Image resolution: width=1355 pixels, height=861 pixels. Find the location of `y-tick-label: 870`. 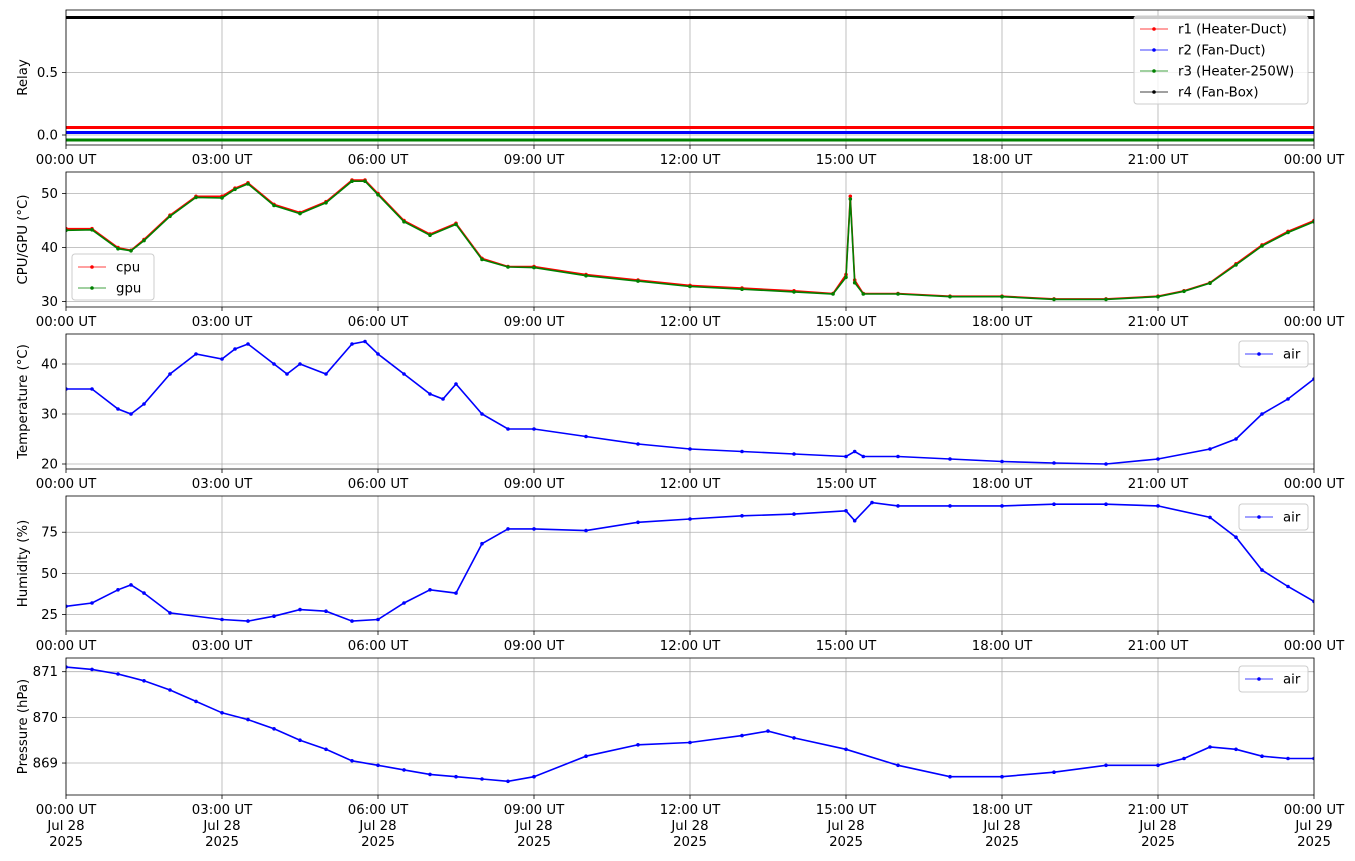

y-tick-label: 870 is located at coordinates (45, 718).